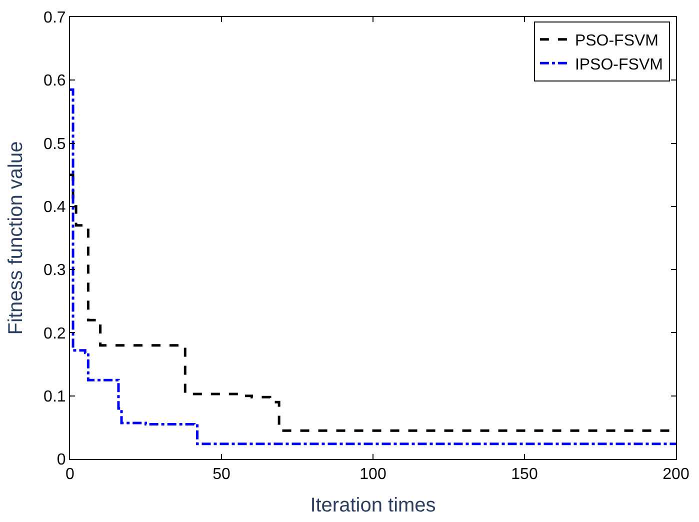 Image resolution: width=699 pixels, height=522 pixels. Describe the element at coordinates (524, 475) in the screenshot. I see `x-tick-label: 150` at that location.